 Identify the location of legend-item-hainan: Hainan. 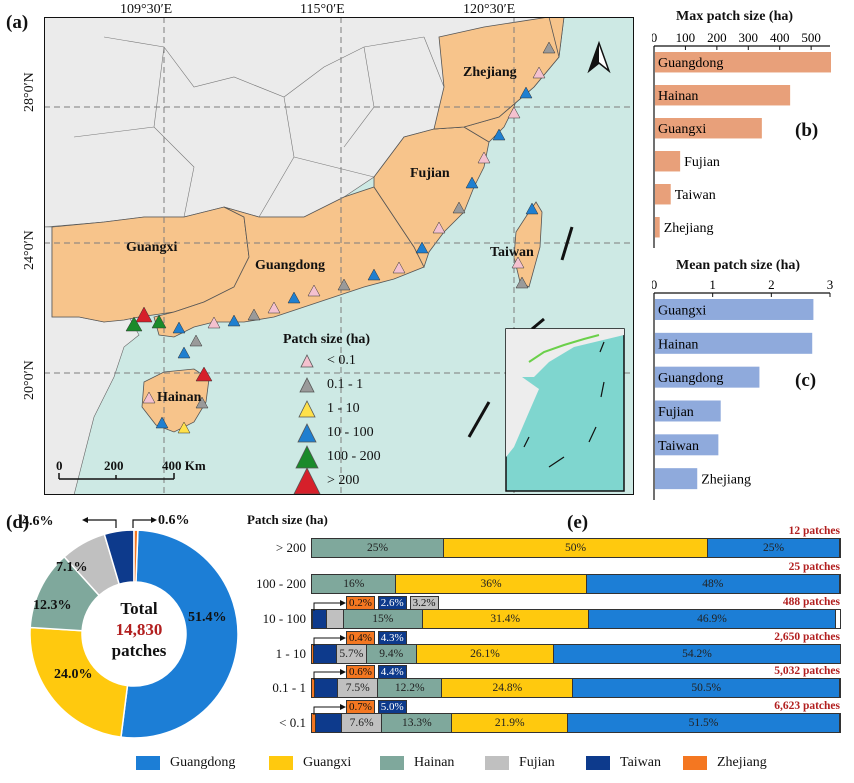
(417, 763).